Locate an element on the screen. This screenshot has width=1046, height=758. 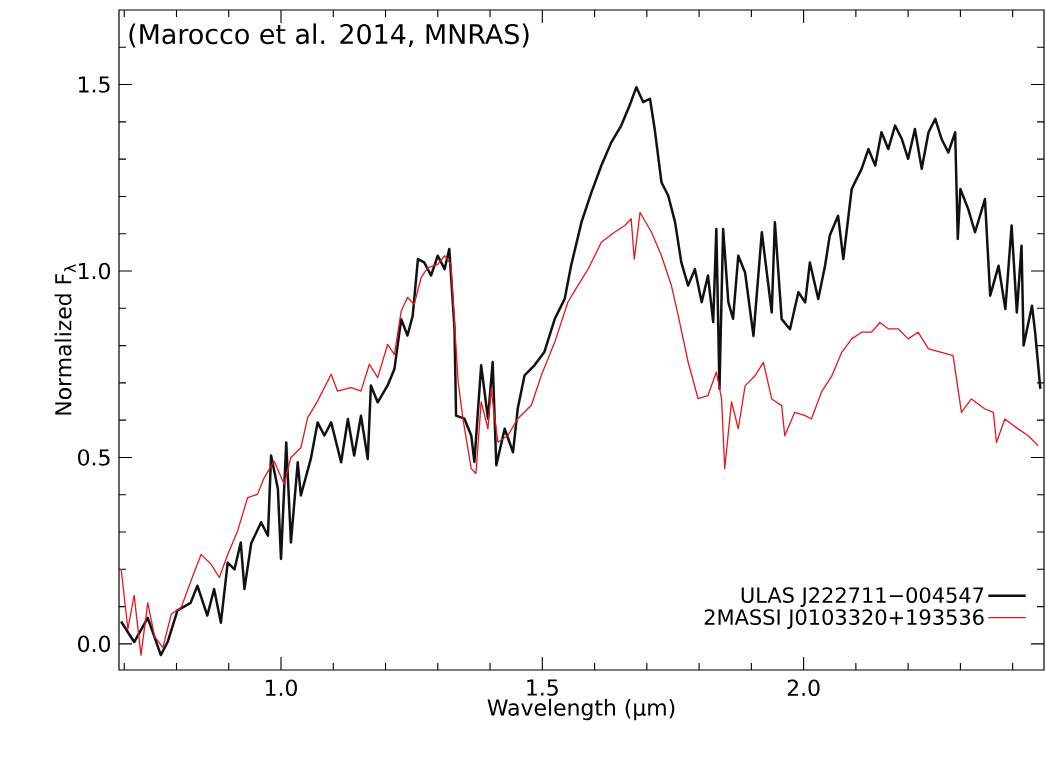
x-tick-label: 1.5 is located at coordinates (542, 687).